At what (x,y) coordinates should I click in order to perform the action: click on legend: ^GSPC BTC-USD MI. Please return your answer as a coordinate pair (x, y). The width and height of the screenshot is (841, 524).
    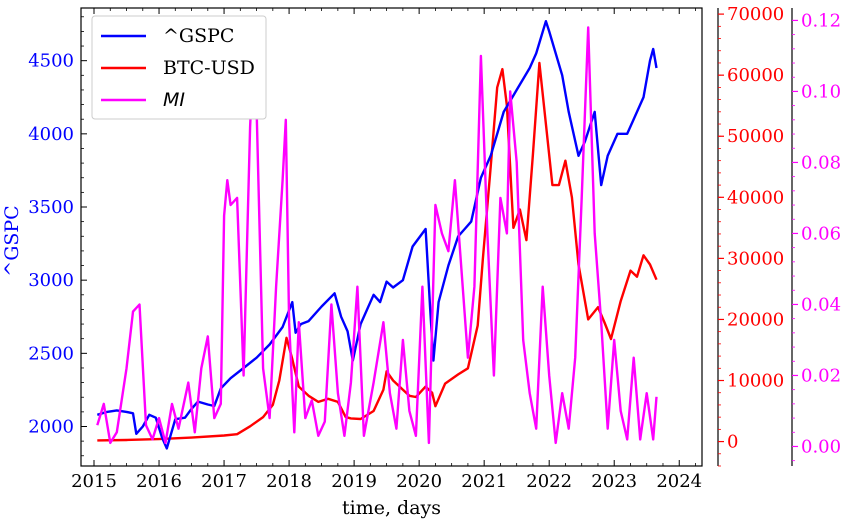
    Looking at the image, I should click on (179, 67).